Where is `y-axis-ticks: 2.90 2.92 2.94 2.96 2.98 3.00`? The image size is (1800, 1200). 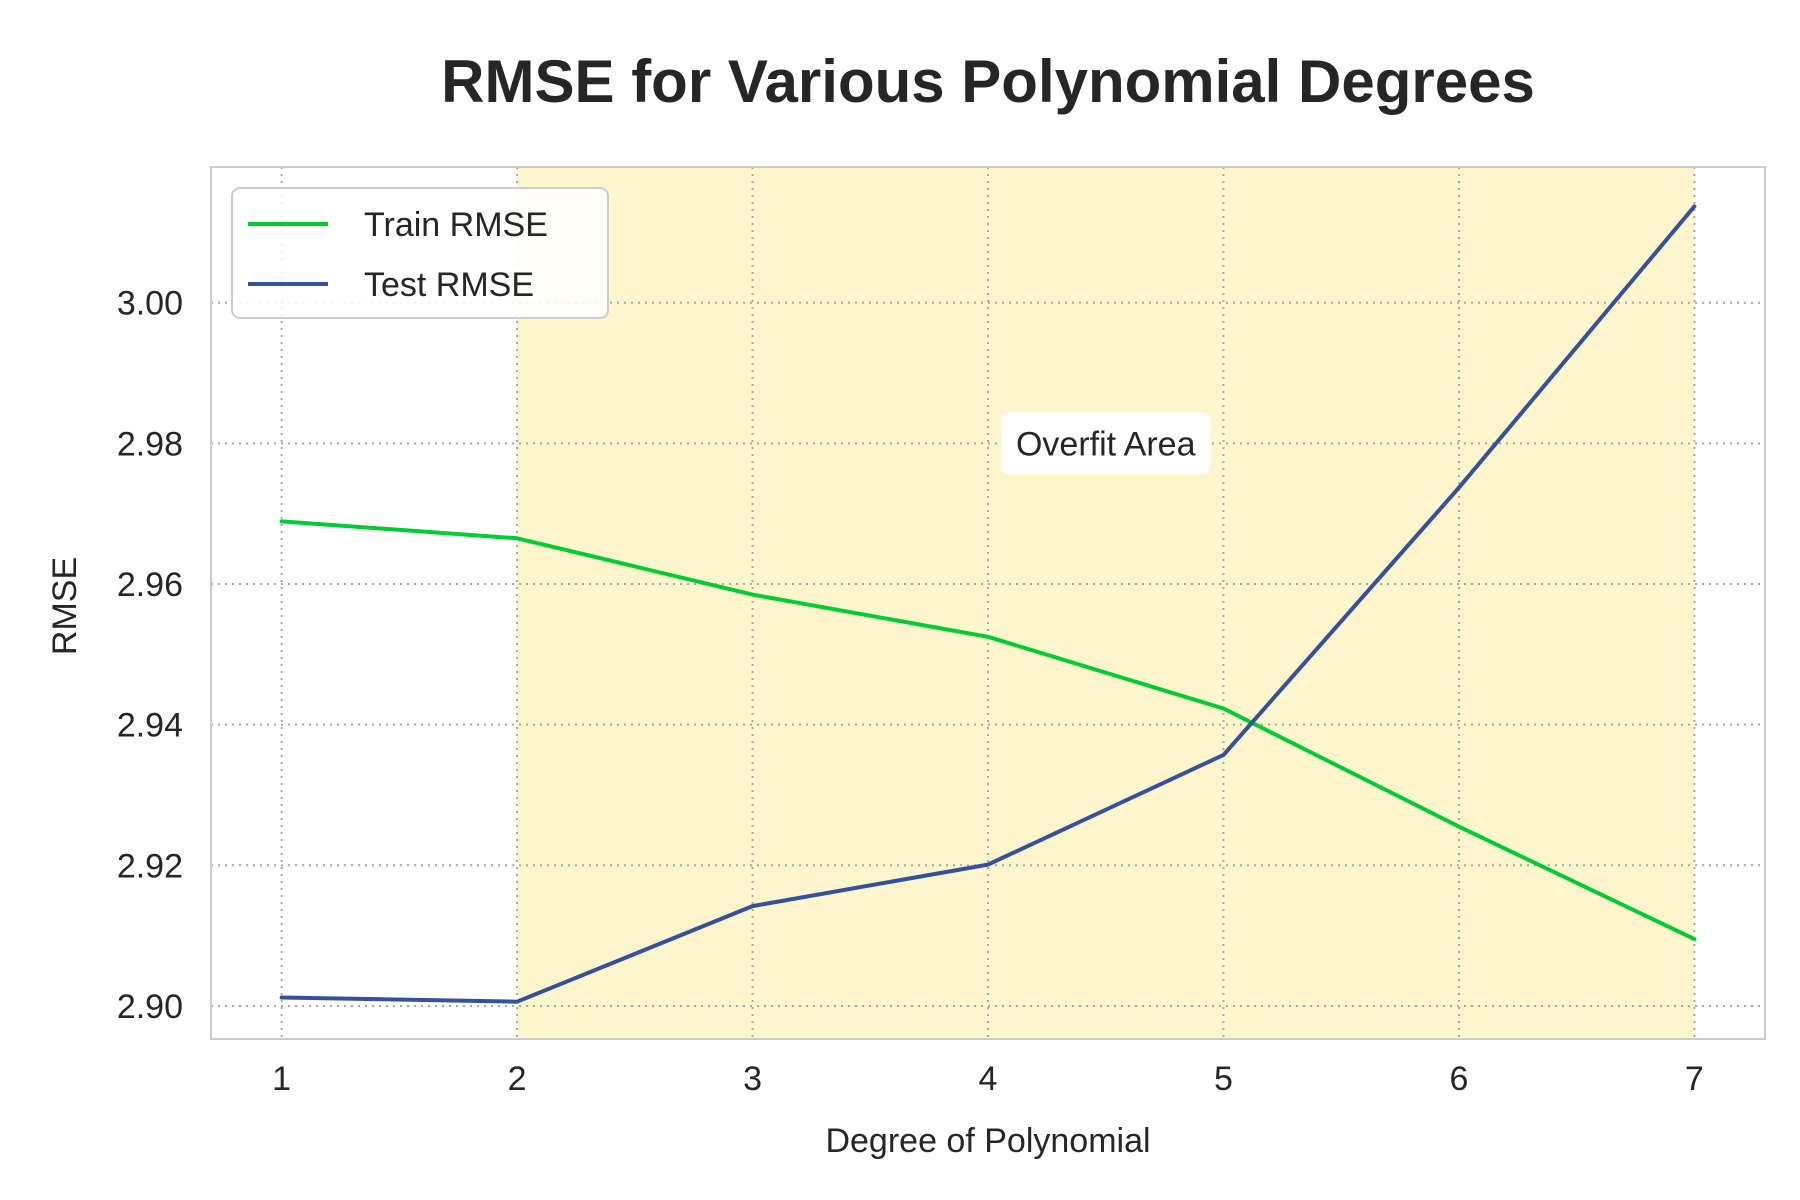
y-axis-ticks: 2.90 2.92 2.94 2.96 2.98 3.00 is located at coordinates (150, 655).